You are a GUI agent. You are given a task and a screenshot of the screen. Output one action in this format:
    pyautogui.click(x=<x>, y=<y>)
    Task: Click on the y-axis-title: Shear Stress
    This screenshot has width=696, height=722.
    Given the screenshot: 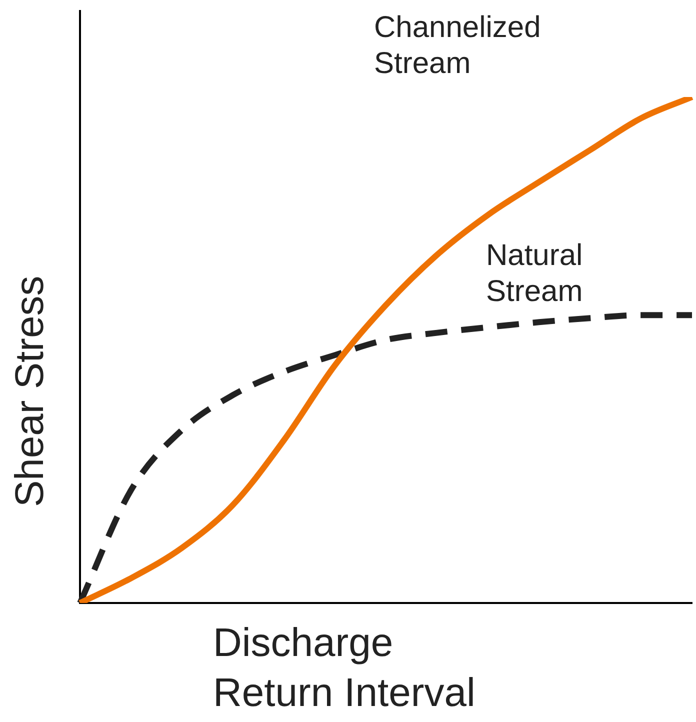 What is the action you would take?
    pyautogui.click(x=30, y=391)
    